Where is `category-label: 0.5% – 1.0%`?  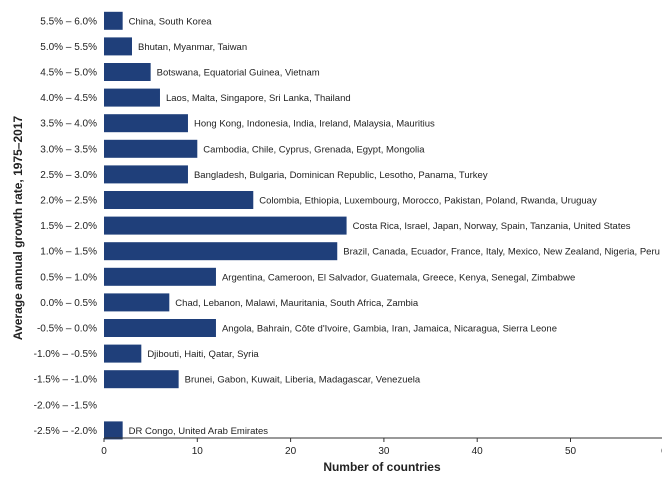
category-label: 0.5% – 1.0% is located at coordinates (68, 277).